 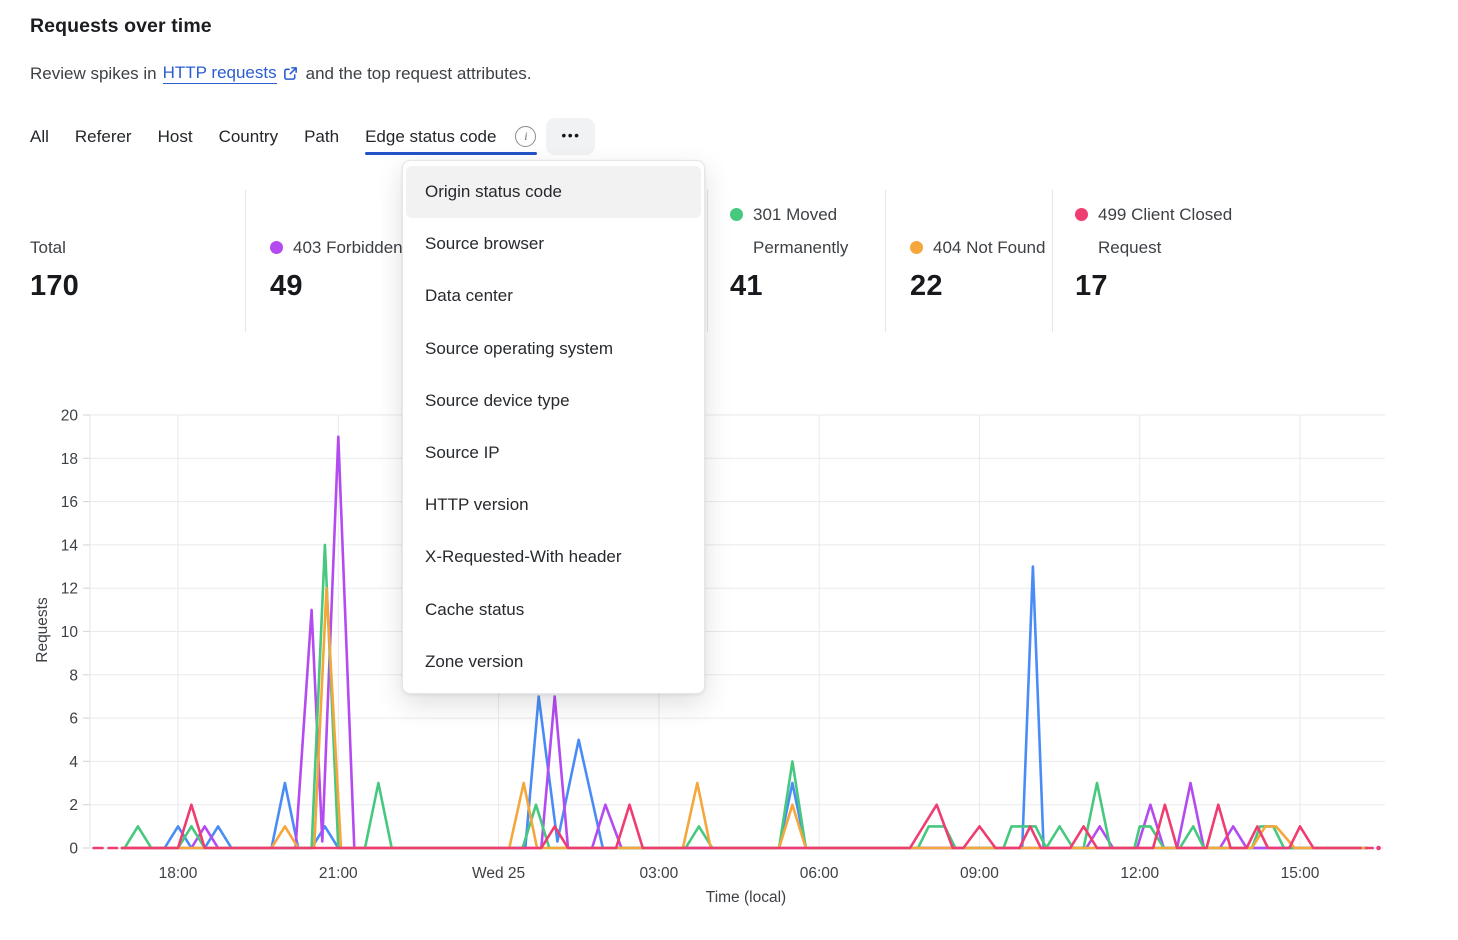 I want to click on menu-item-cache-status: Cache status, so click(x=475, y=609).